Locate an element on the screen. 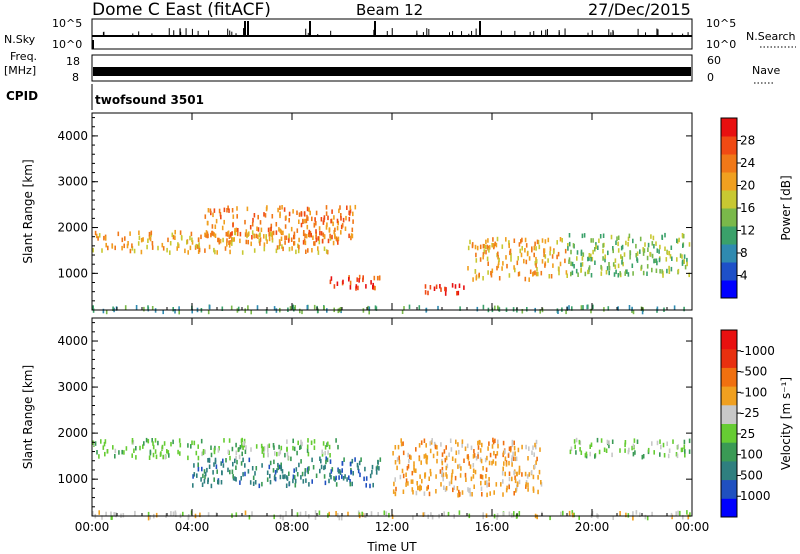 Image resolution: width=800 pixels, height=554 pixels. power-colorbar-segment is located at coordinates (729, 145).